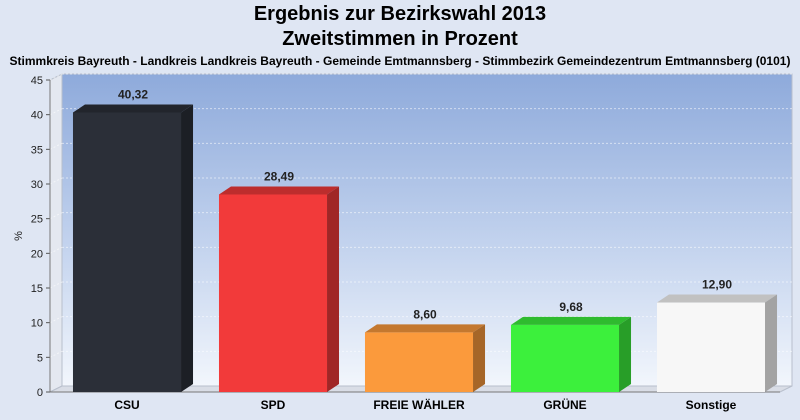 The height and width of the screenshot is (420, 800). What do you see at coordinates (37, 220) in the screenshot?
I see `y-tick-label: 25` at bounding box center [37, 220].